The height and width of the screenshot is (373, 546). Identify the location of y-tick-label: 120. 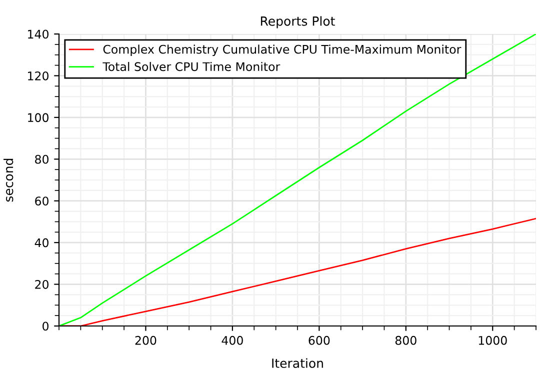
(38, 75).